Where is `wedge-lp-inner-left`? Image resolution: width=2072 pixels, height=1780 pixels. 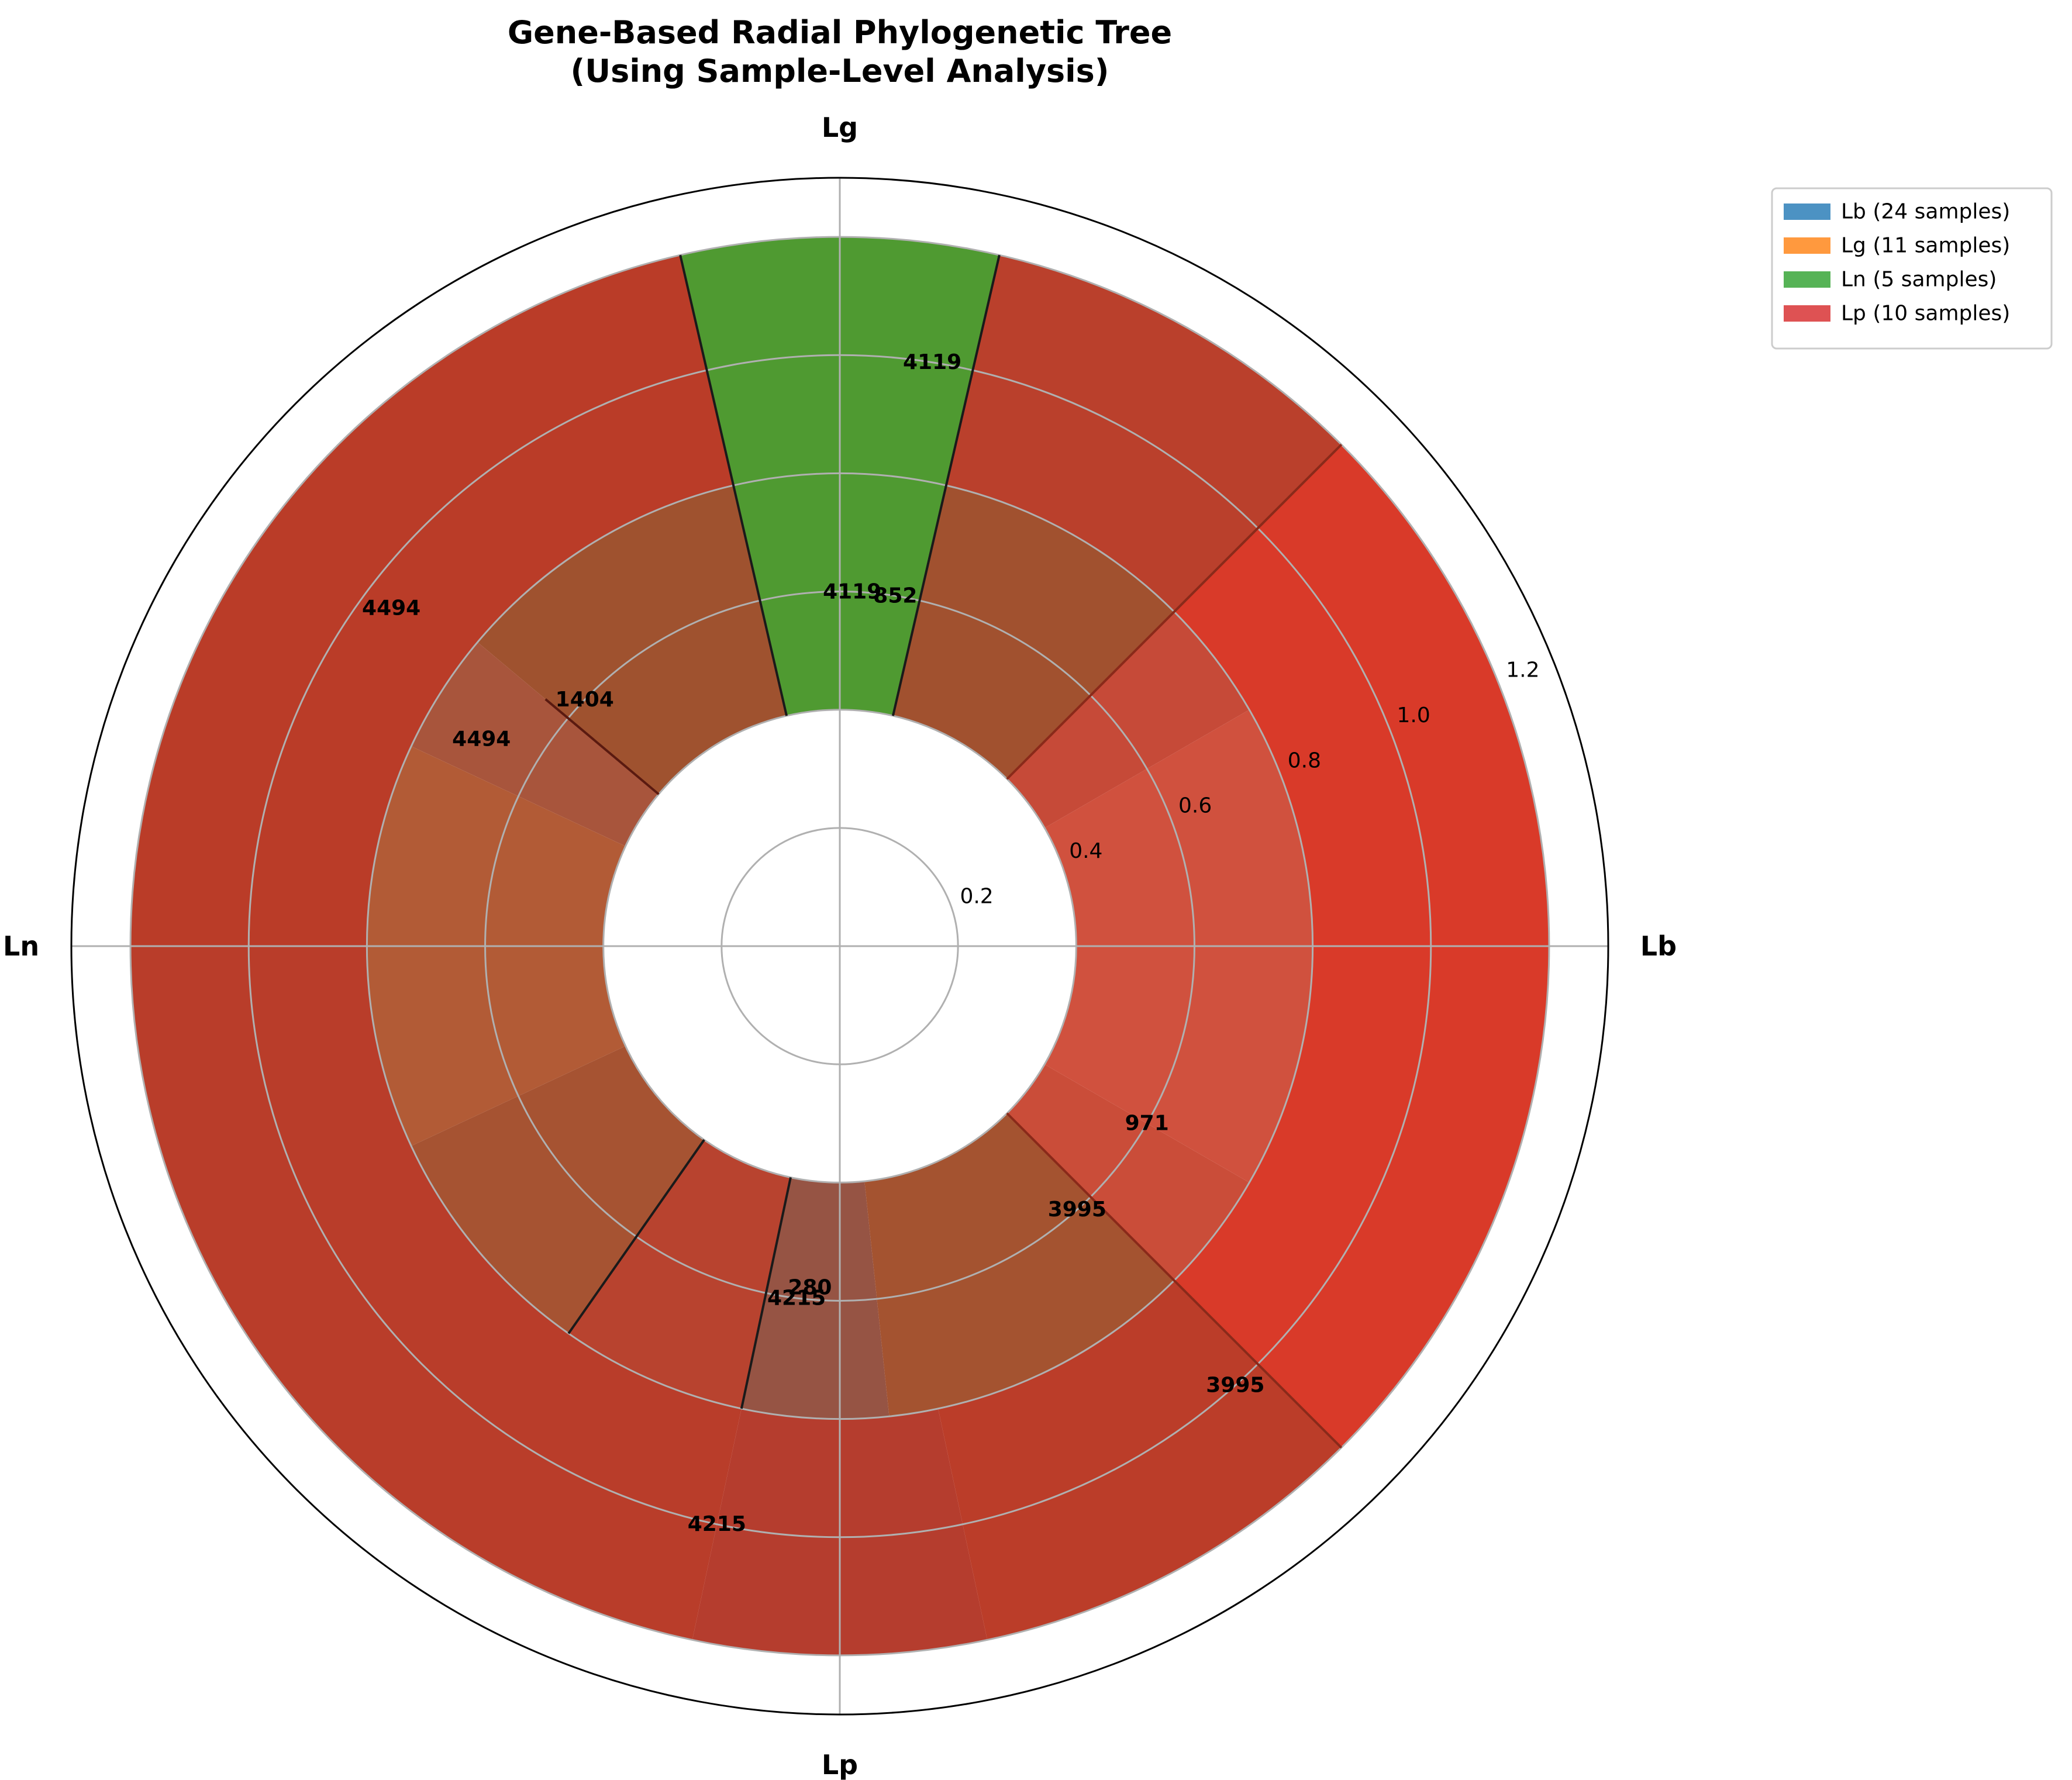 wedge-lp-inner-left is located at coordinates (679, 1275).